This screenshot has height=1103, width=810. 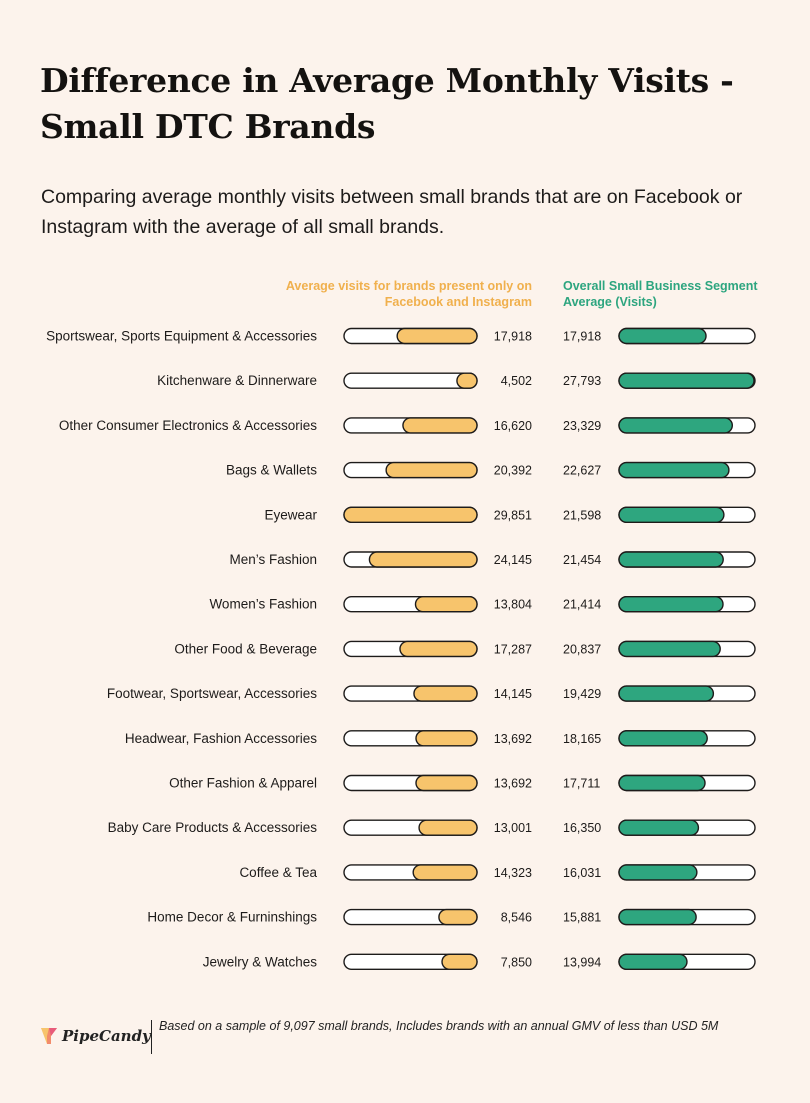 I want to click on category-label: Women’s Fashion, so click(x=263, y=604).